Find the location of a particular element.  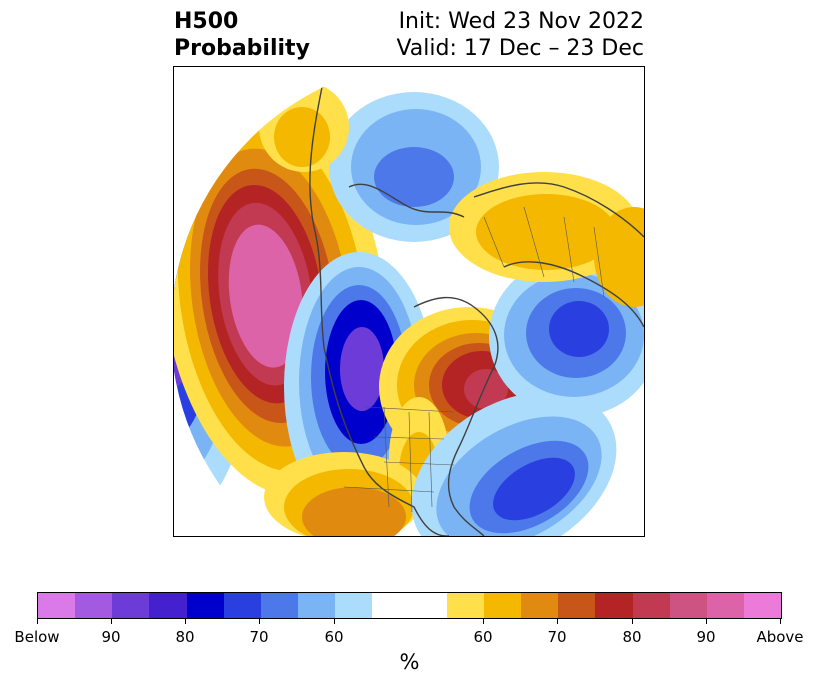

colorbar is located at coordinates (409, 605).